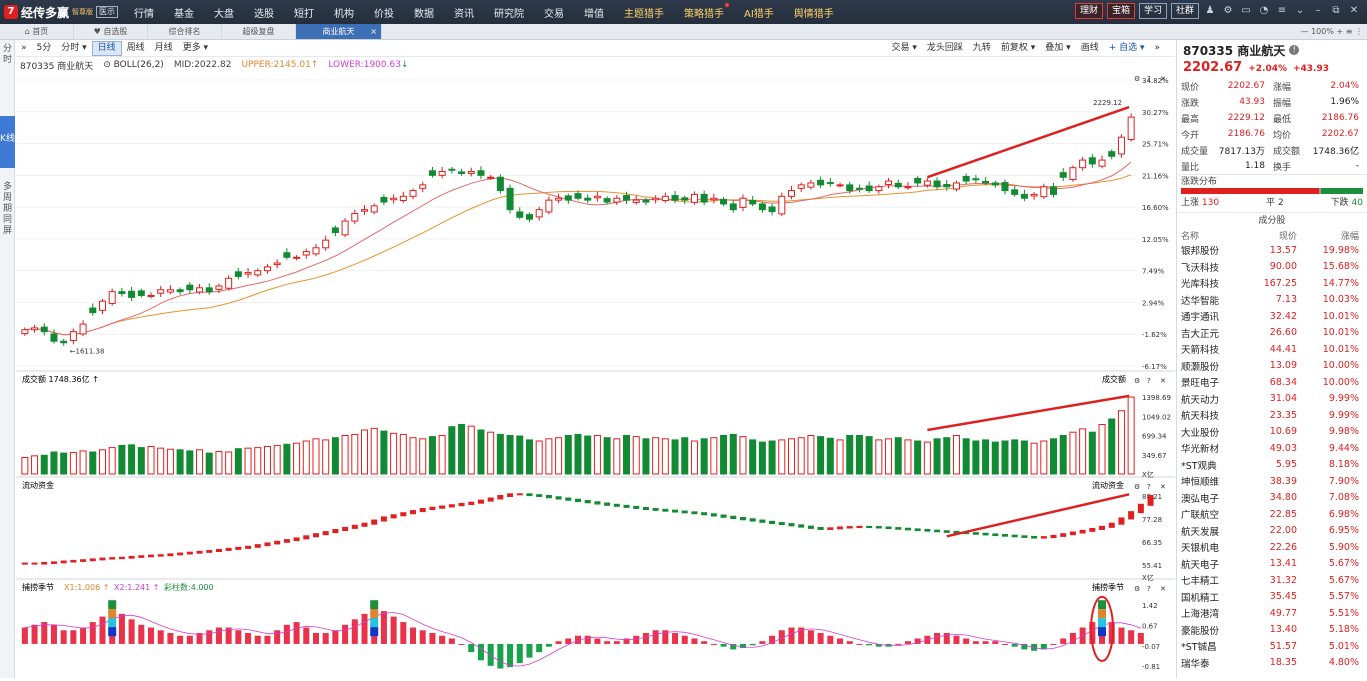 Image resolution: width=1367 pixels, height=681 pixels. What do you see at coordinates (133, 65) in the screenshot?
I see `indicator-selector: ⊙ BOLL(26,2)` at bounding box center [133, 65].